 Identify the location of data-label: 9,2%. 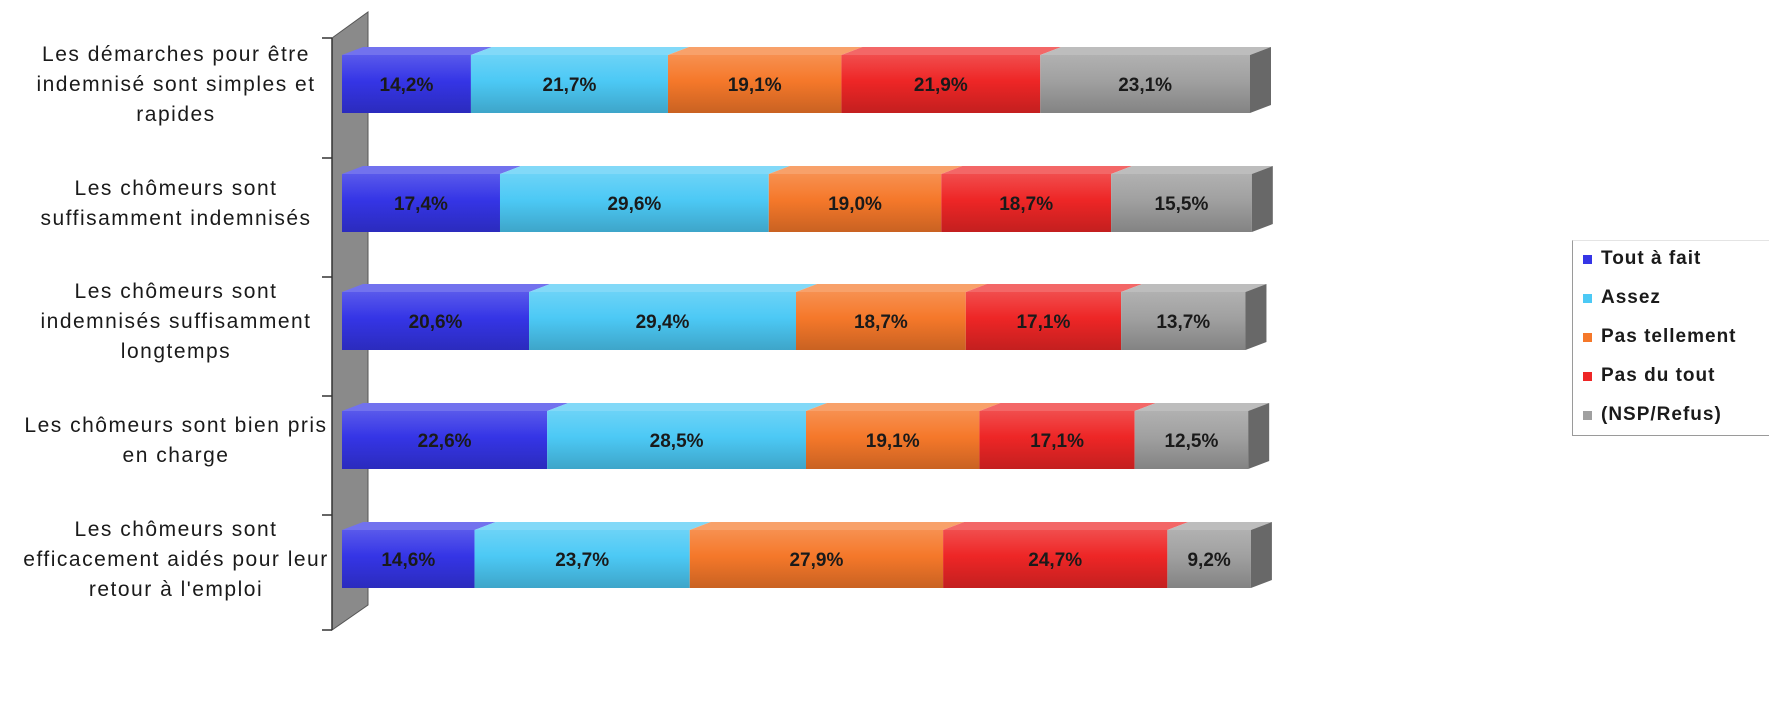
(1208, 560).